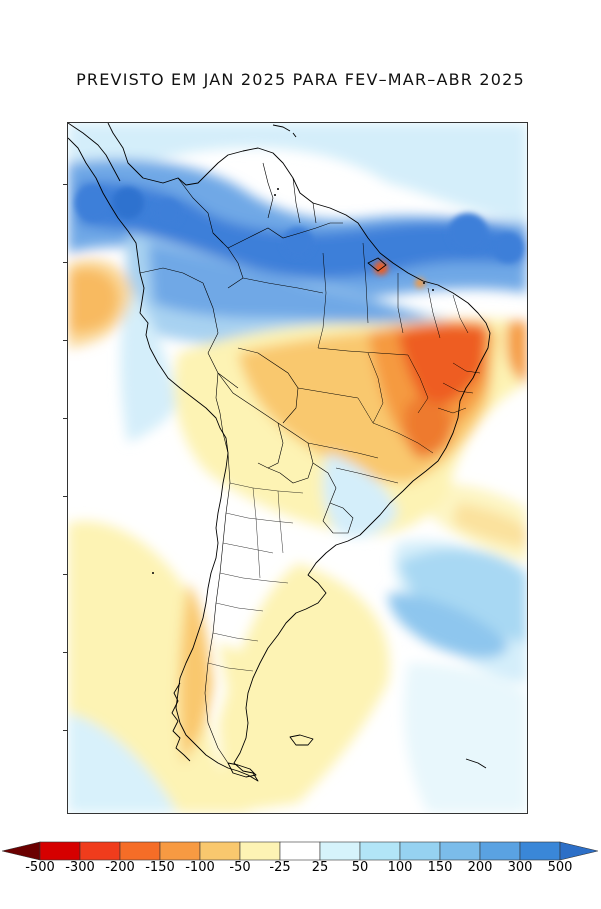  What do you see at coordinates (40, 867) in the screenshot?
I see `colorbar-tick-label: -500` at bounding box center [40, 867].